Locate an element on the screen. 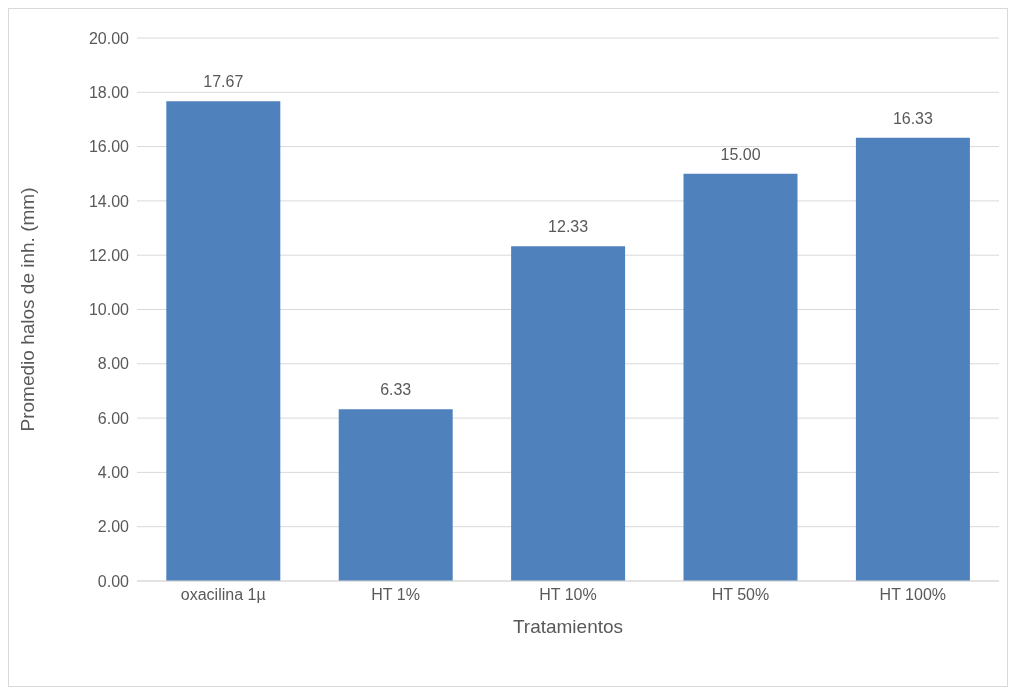 The height and width of the screenshot is (695, 1016). y-tick-label: 2.00 is located at coordinates (113, 527).